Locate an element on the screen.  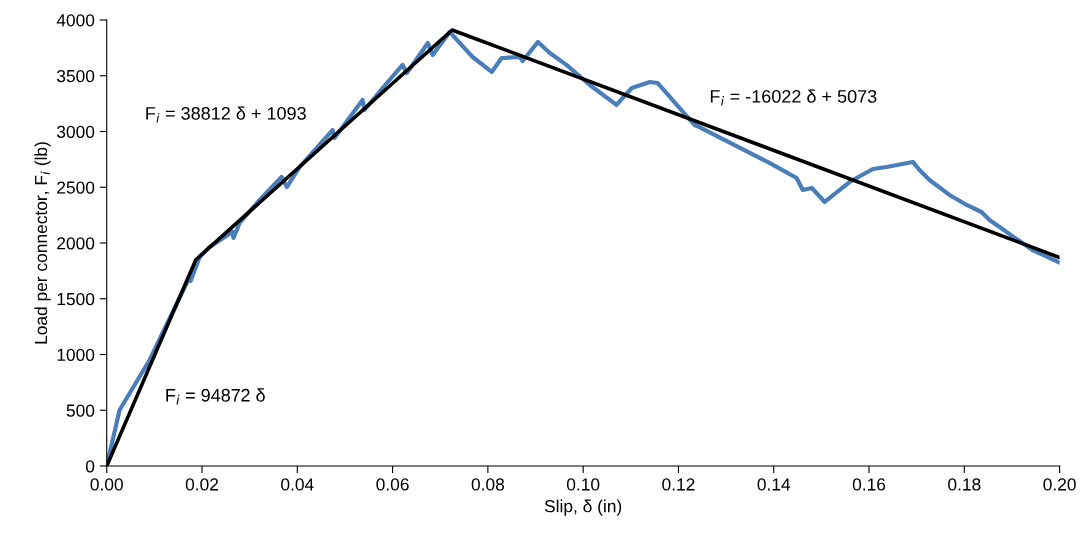
x-tick-label: 0.08 is located at coordinates (488, 484).